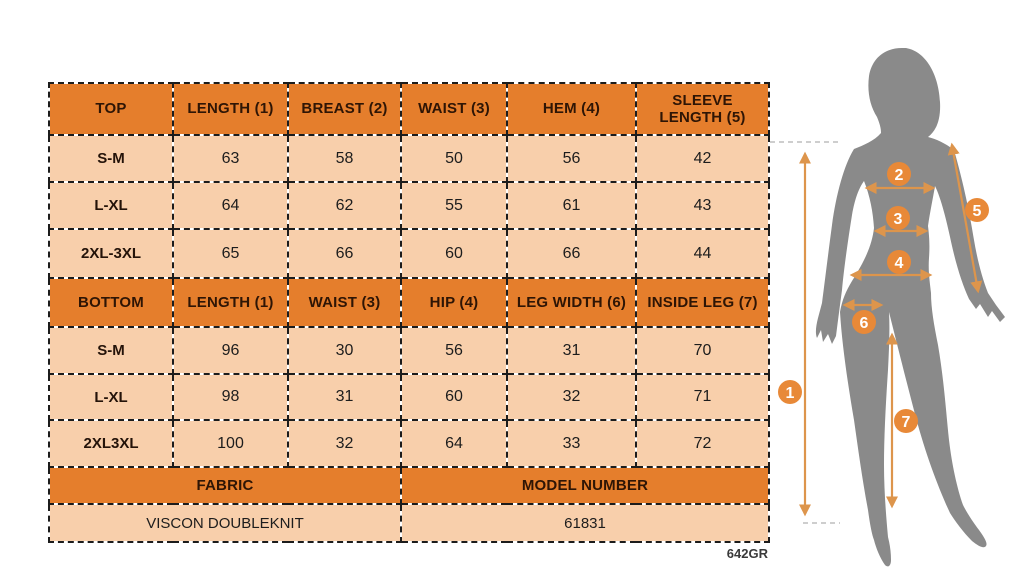 This screenshot has width=1024, height=580. What do you see at coordinates (111, 253) in the screenshot?
I see `size-label: 2XL-3XL` at bounding box center [111, 253].